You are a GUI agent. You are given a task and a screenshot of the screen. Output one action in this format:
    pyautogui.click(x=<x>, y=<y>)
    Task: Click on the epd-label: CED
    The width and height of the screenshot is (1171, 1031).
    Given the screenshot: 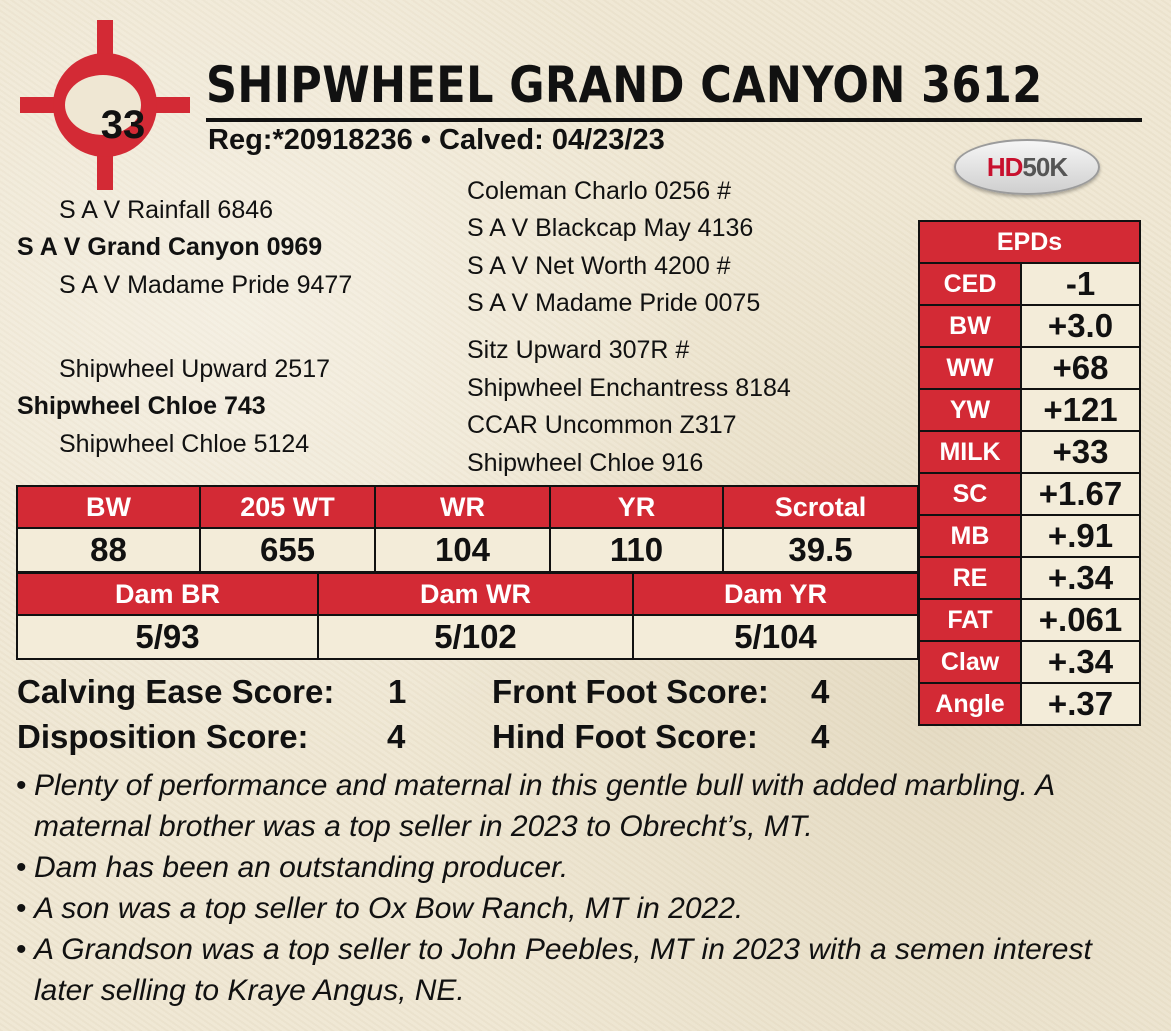 What is the action you would take?
    pyautogui.click(x=970, y=284)
    